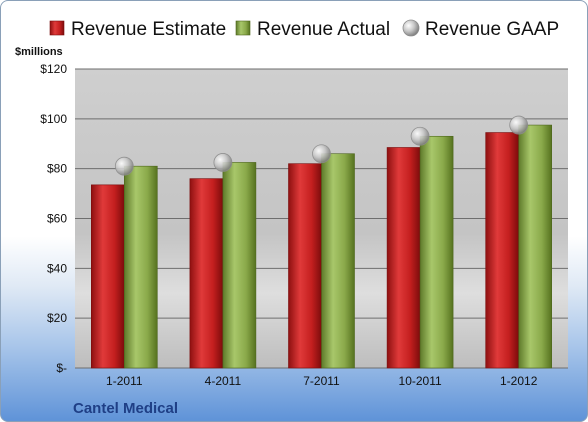 The width and height of the screenshot is (588, 422). What do you see at coordinates (323, 29) in the screenshot?
I see `legend-label: Revenue Actual` at bounding box center [323, 29].